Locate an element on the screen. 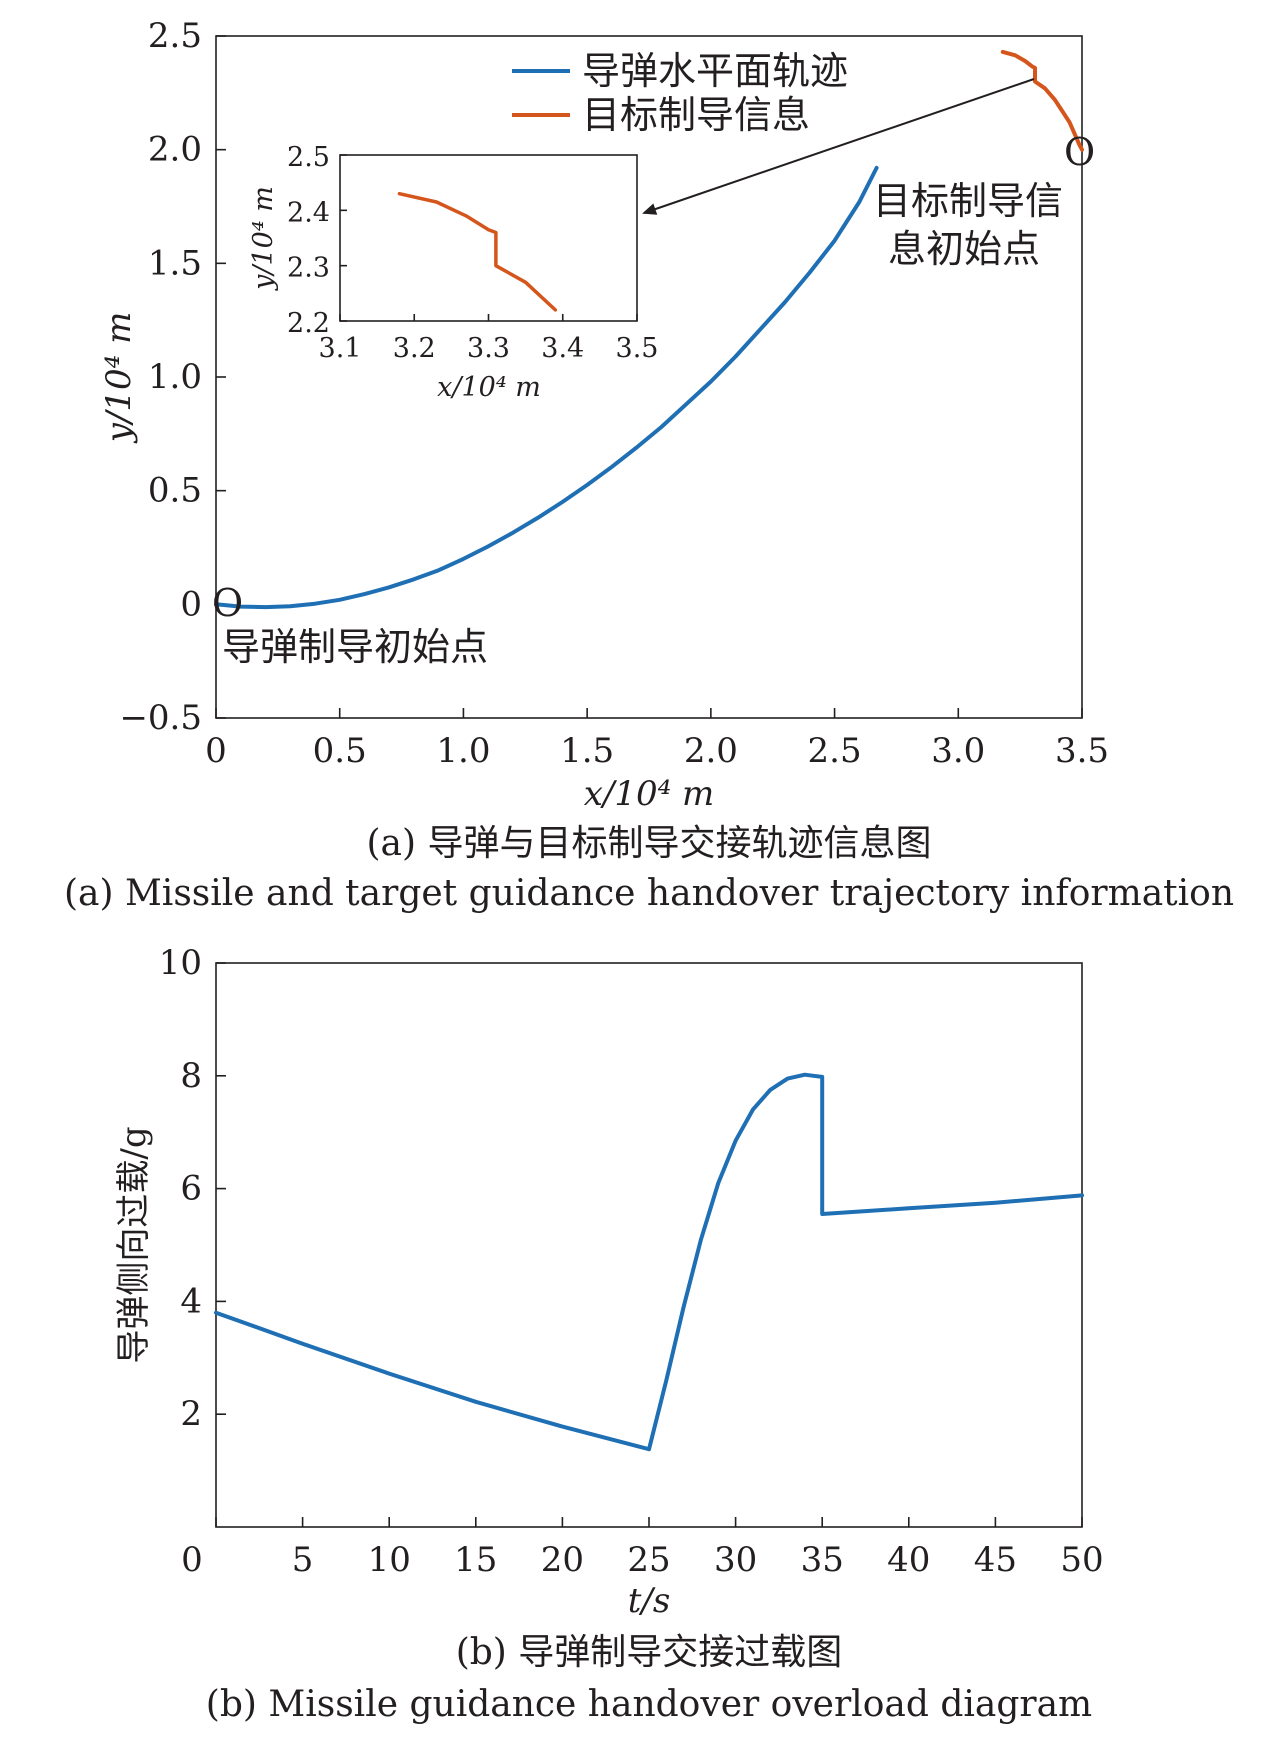 The height and width of the screenshot is (1740, 1276). panel-a-y-tick-label-0: −0.5 is located at coordinates (160, 718).